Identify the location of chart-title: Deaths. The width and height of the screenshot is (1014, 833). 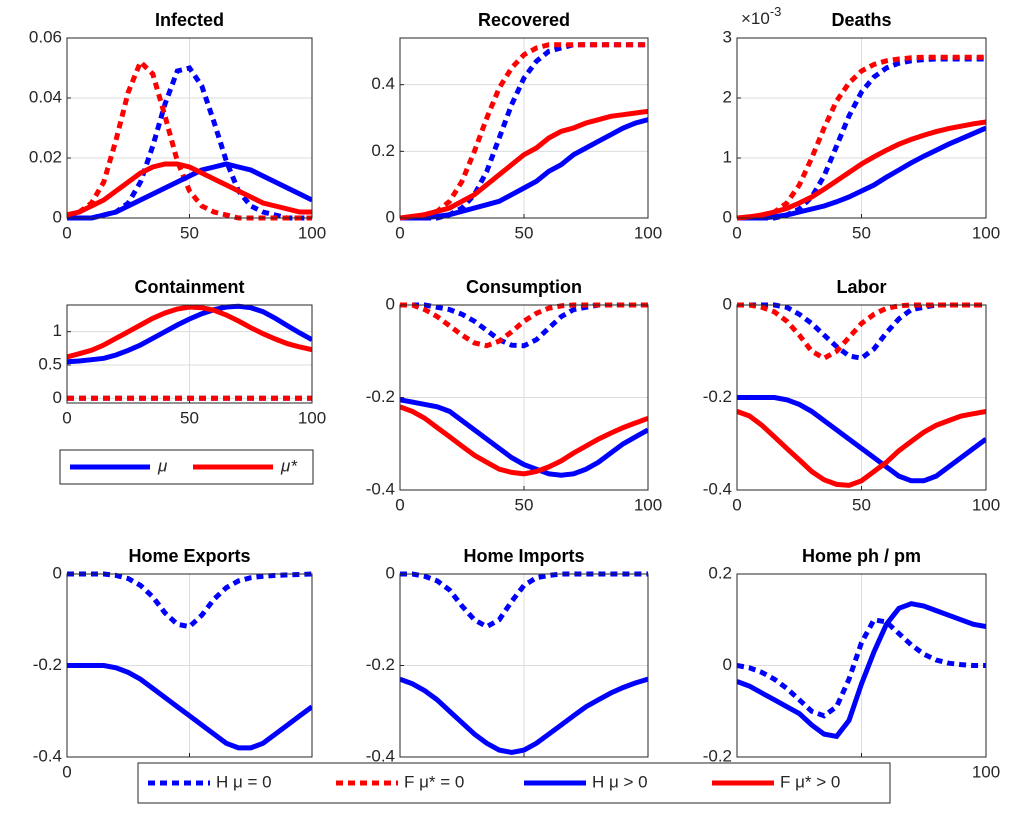
(861, 20).